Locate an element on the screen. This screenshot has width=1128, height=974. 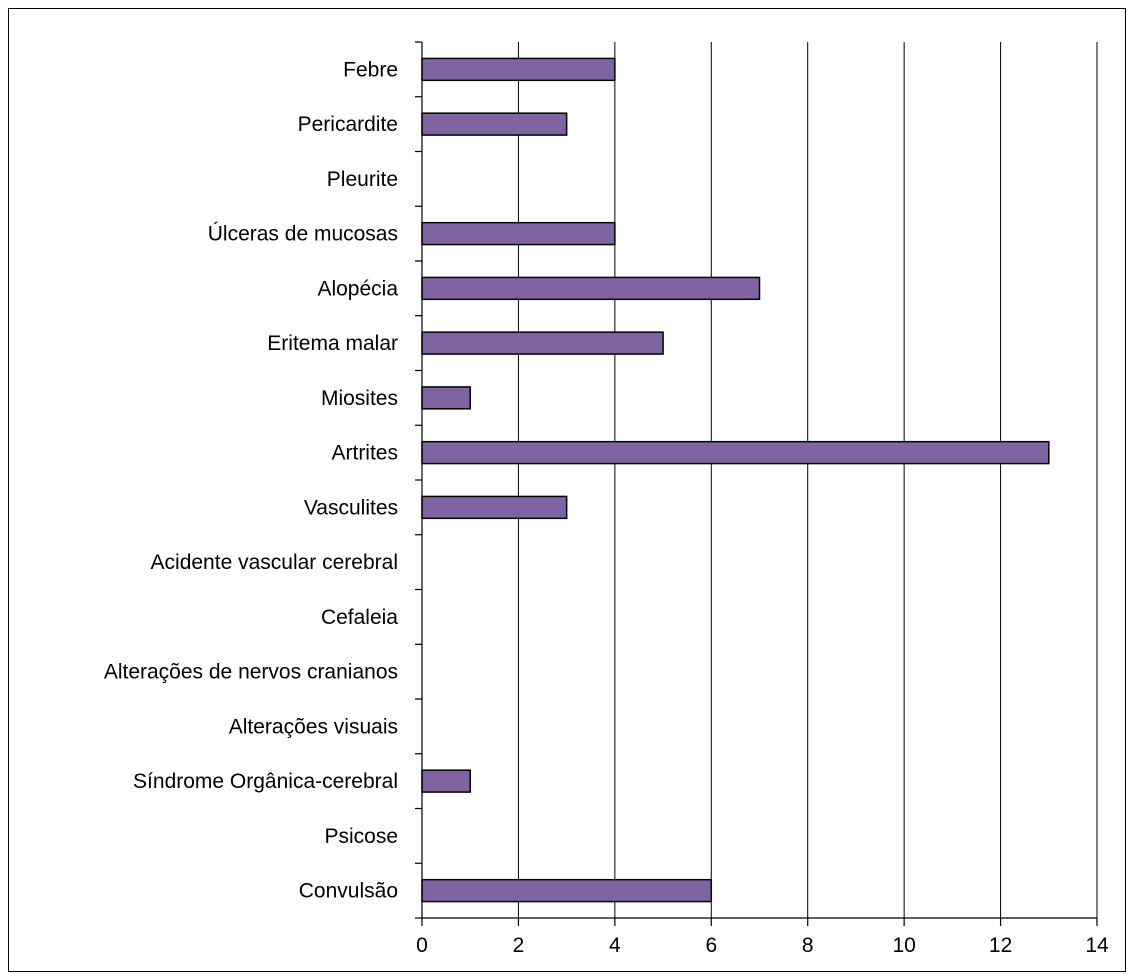
category-label: Artrites is located at coordinates (364, 453).